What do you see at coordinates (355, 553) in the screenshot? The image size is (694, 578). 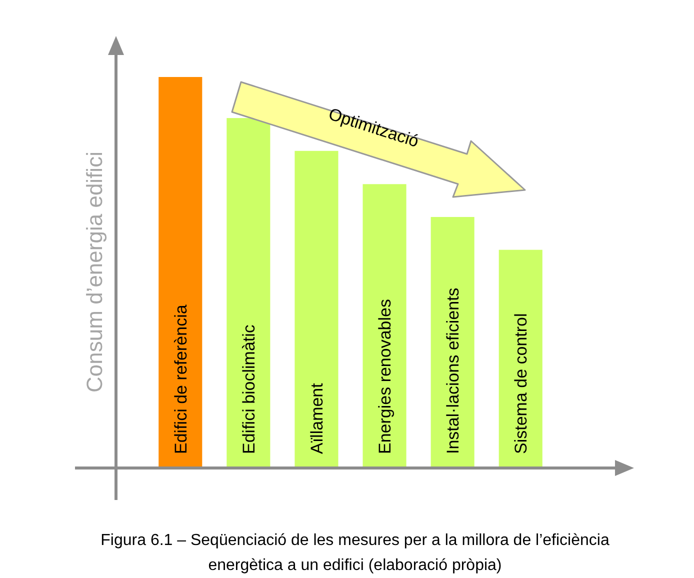 I see `text: Figura 6.1 – Seqüenciació de les mesures per a la millora de l’eficiència energètica a un edifici (elaboració pròpia)` at bounding box center [355, 553].